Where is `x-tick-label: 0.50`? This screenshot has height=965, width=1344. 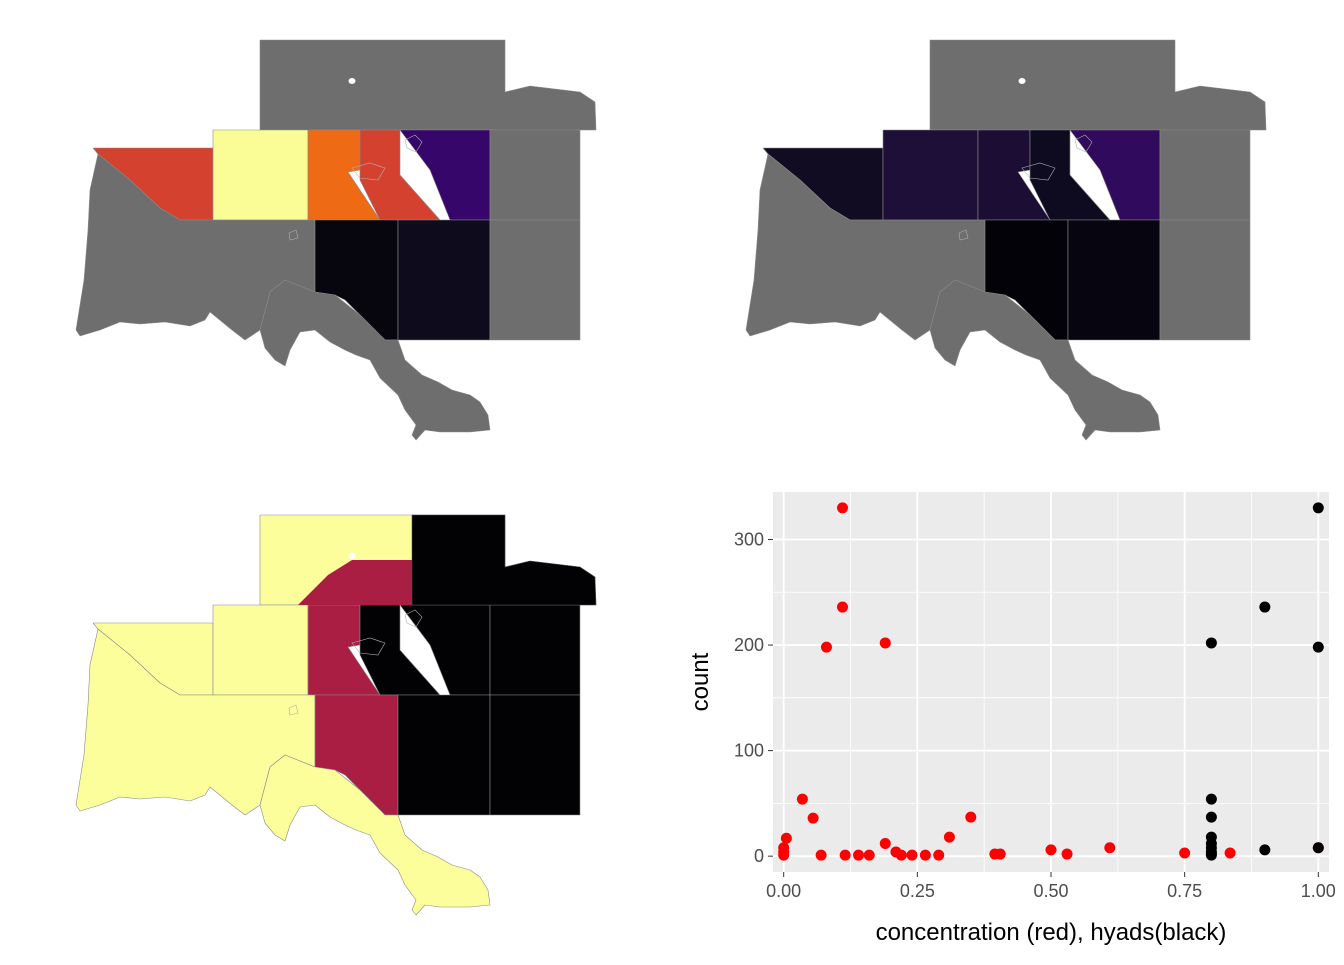
x-tick-label: 0.50 is located at coordinates (1050, 891).